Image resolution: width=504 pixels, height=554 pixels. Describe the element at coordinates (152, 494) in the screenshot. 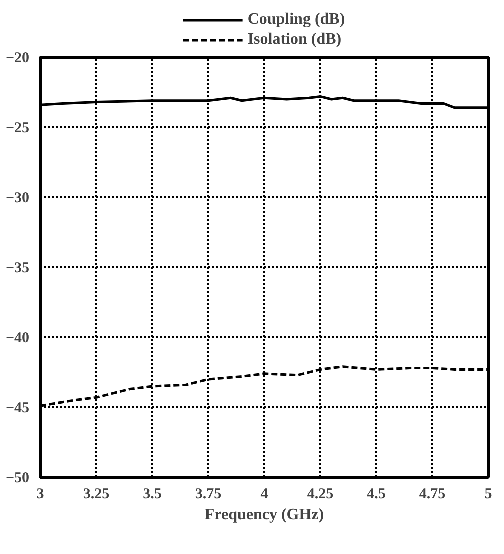

I see `x-tick-label: 3.5` at that location.